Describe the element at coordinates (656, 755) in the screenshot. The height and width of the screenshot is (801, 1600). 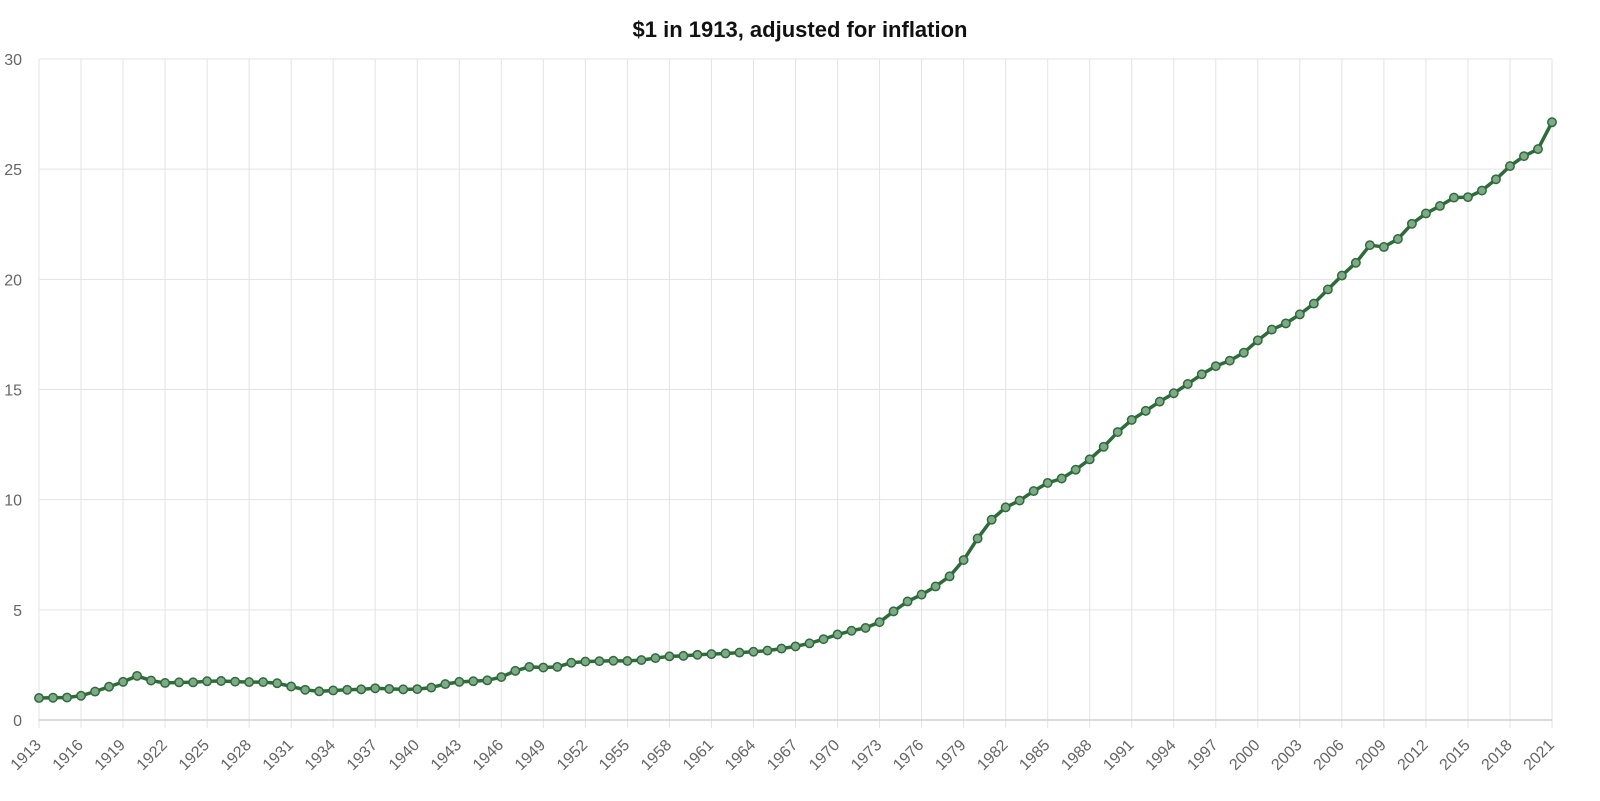
I see `x-tick-label: 1958` at that location.